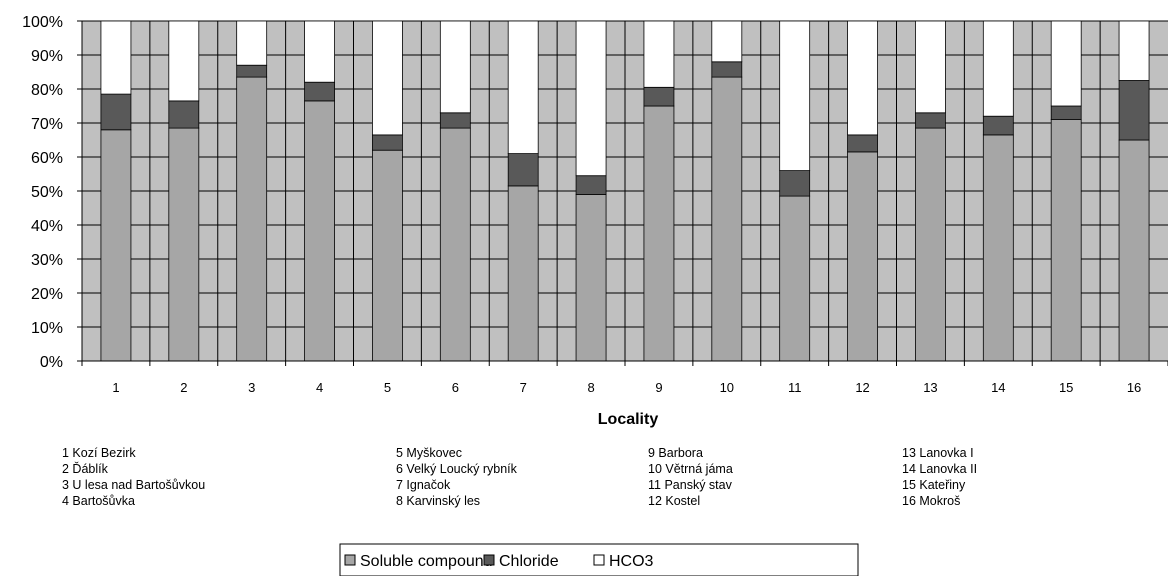 The image size is (1168, 576). What do you see at coordinates (674, 501) in the screenshot?
I see `locality-note: 12 Kostel` at bounding box center [674, 501].